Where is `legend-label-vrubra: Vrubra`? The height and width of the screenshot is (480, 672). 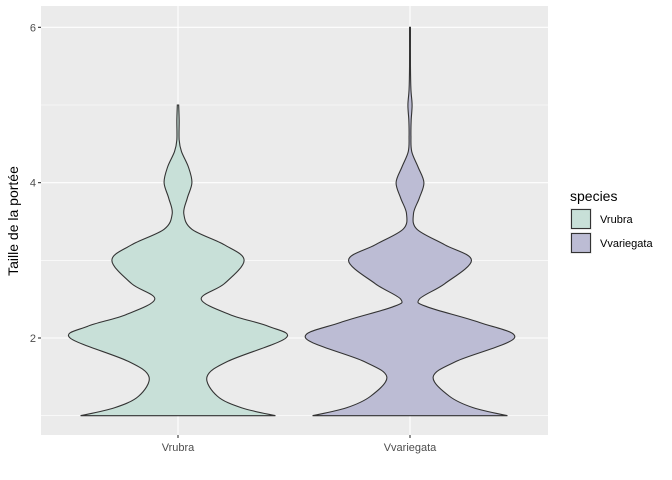 legend-label-vrubra: Vrubra is located at coordinates (616, 220).